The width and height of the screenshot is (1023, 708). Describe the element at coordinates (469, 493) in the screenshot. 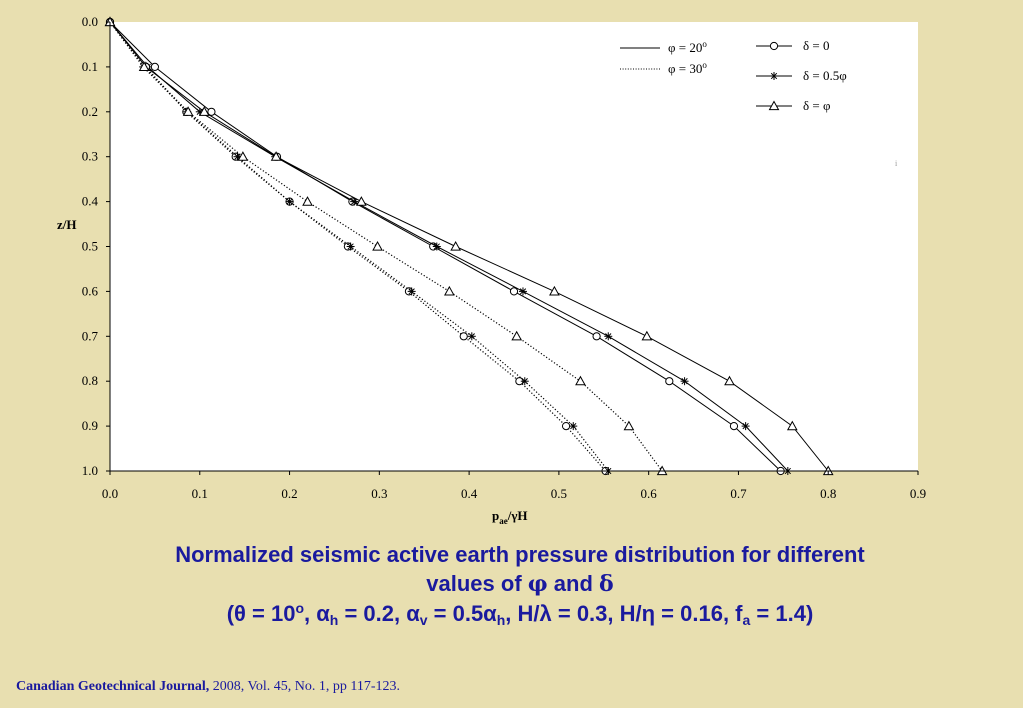

I see `x-tick-label: 0.4` at that location.